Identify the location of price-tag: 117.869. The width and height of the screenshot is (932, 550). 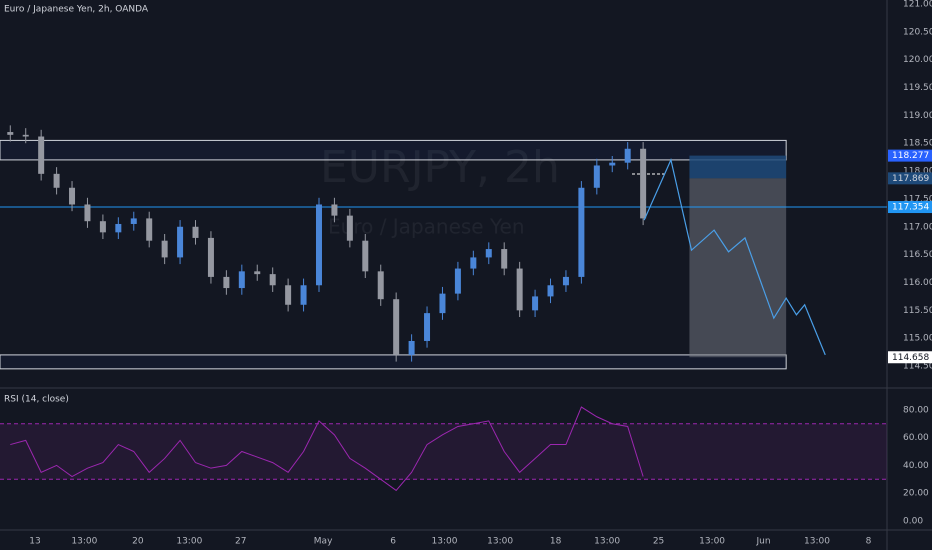
(910, 179).